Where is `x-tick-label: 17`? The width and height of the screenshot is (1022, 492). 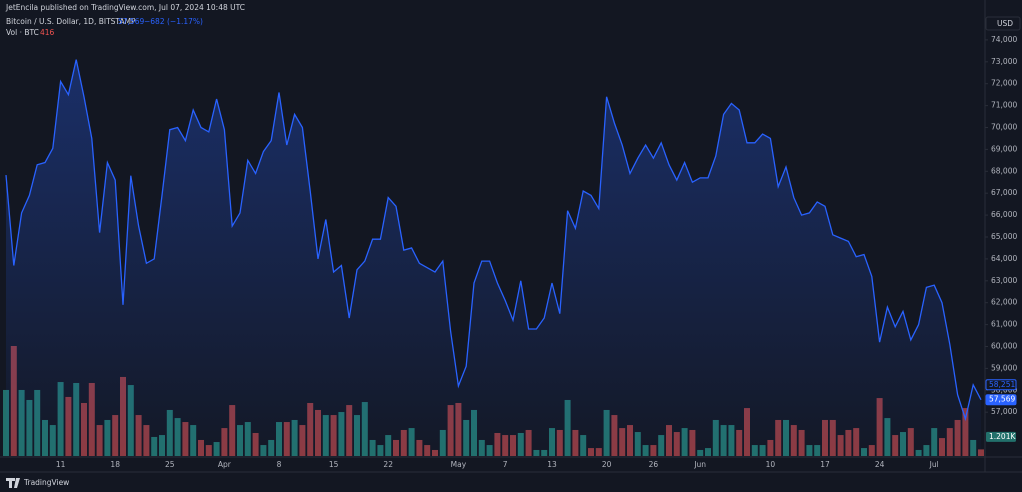 x-tick-label: 17 is located at coordinates (825, 464).